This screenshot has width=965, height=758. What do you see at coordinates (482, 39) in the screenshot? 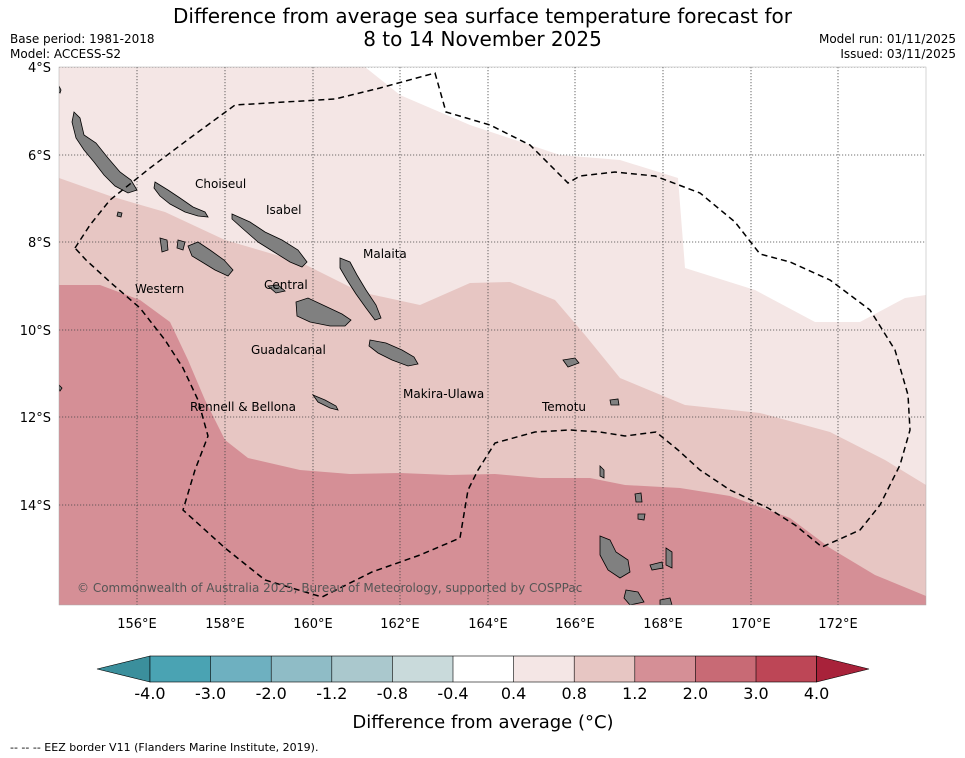
I see `chart-title-line2: 8 to 14 November 2025` at bounding box center [482, 39].